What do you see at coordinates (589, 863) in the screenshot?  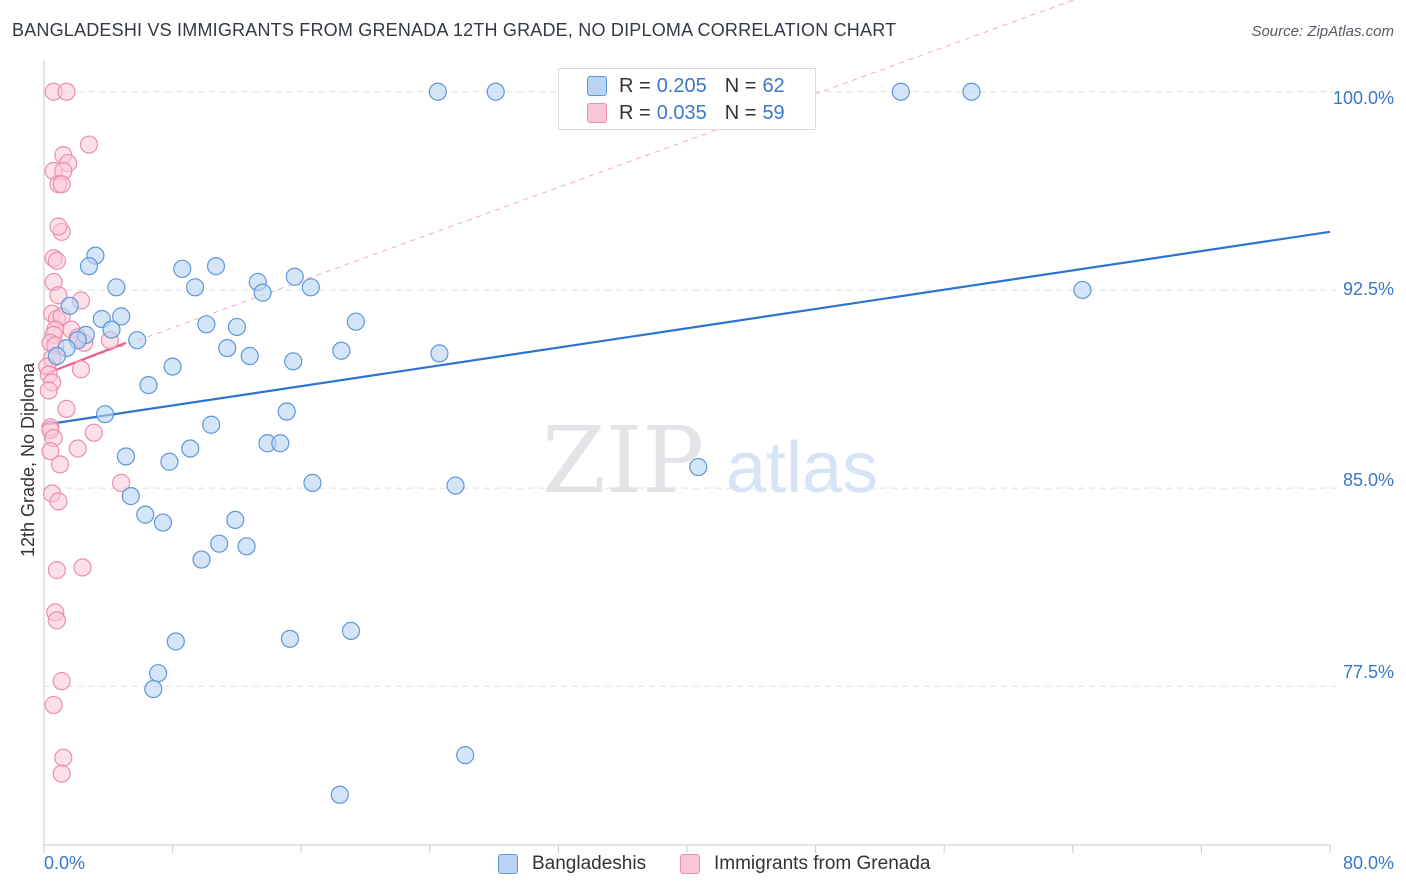 I see `bottom-legend-label: Bangladeshis` at bounding box center [589, 863].